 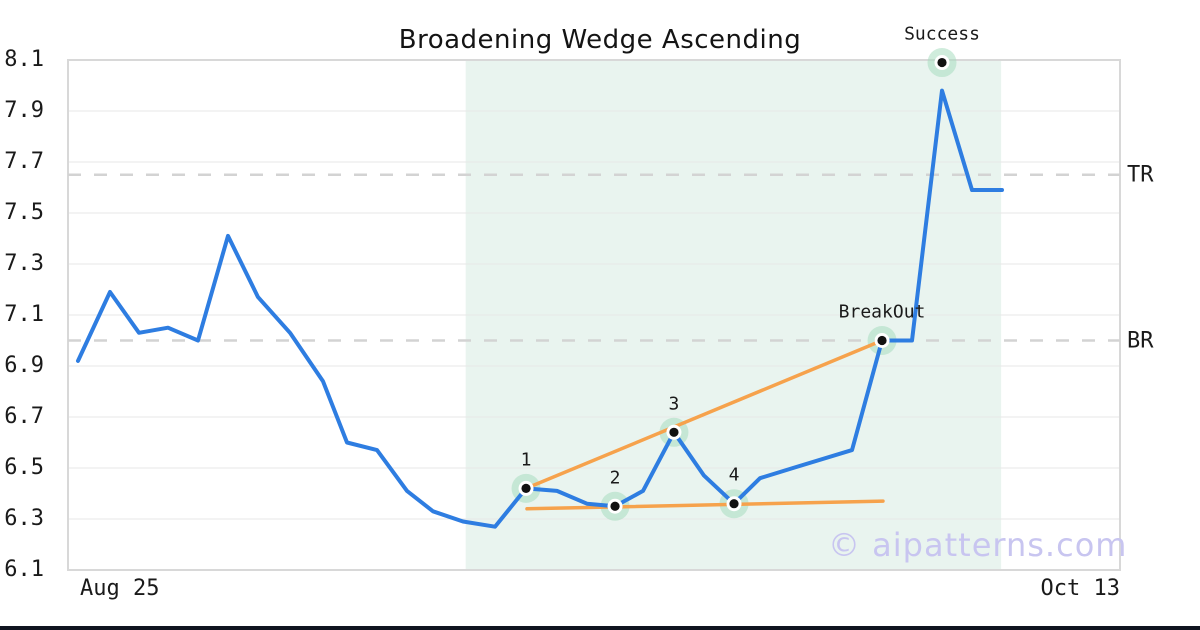 What do you see at coordinates (600, 628) in the screenshot?
I see `bottom-accent-bar` at bounding box center [600, 628].